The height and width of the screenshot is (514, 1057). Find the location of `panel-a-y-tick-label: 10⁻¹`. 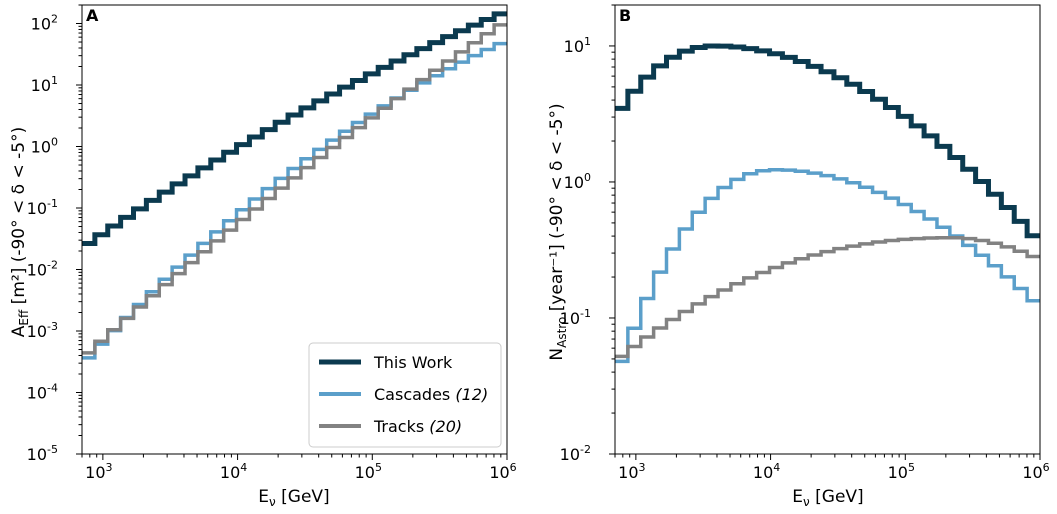

panel-a-y-tick-label: 10⁻¹ is located at coordinates (42, 207).